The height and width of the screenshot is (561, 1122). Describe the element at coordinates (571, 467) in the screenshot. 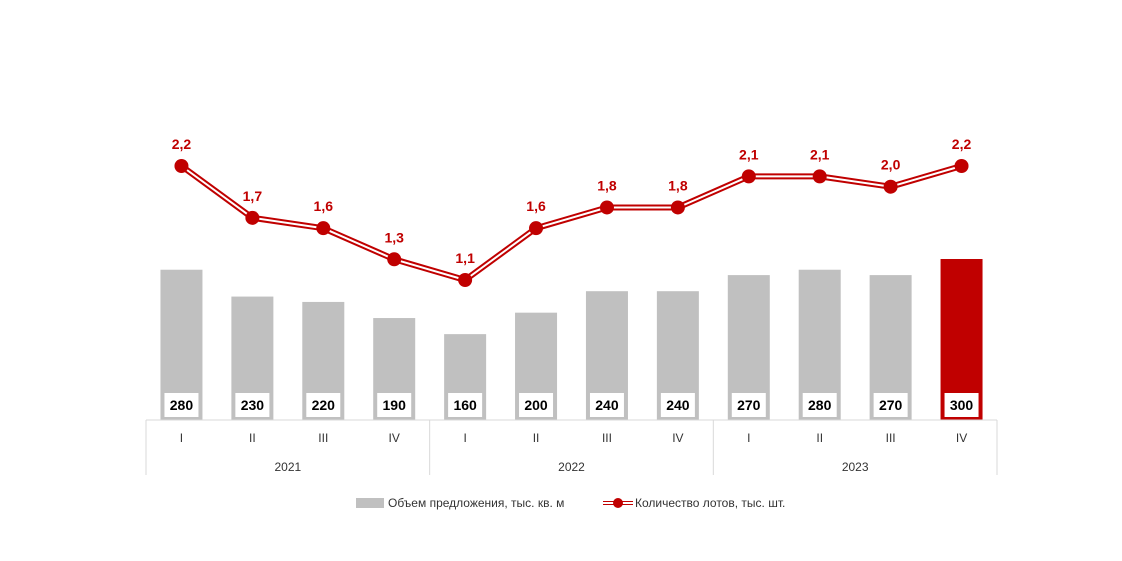

I see `year-label: 2022` at that location.